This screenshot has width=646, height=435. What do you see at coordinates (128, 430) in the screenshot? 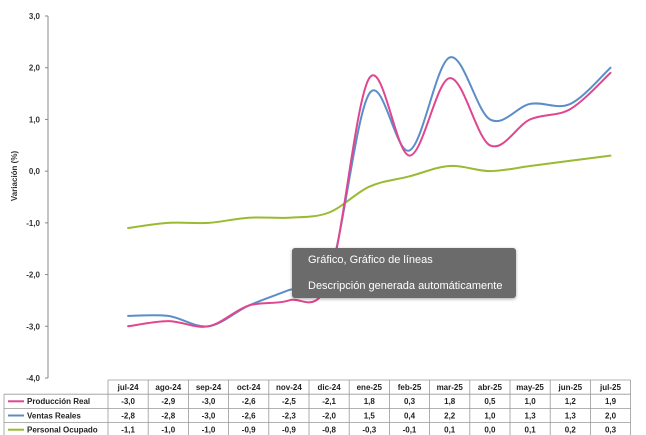
I see `table-cell: -1,1` at bounding box center [128, 430].